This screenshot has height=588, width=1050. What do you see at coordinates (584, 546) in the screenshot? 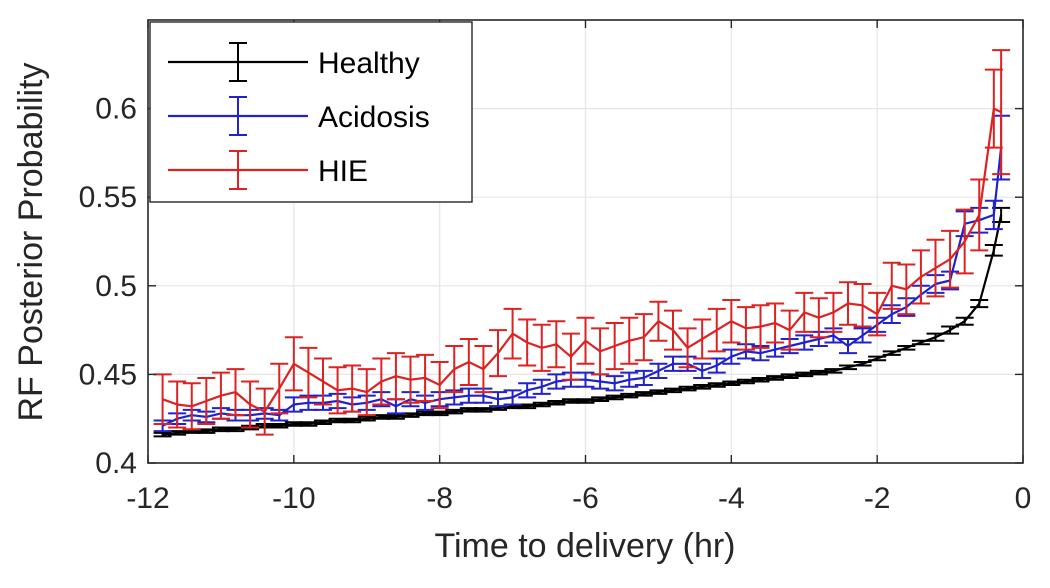
I see `x-axis-label: Time to delivery (hr)` at bounding box center [584, 546].